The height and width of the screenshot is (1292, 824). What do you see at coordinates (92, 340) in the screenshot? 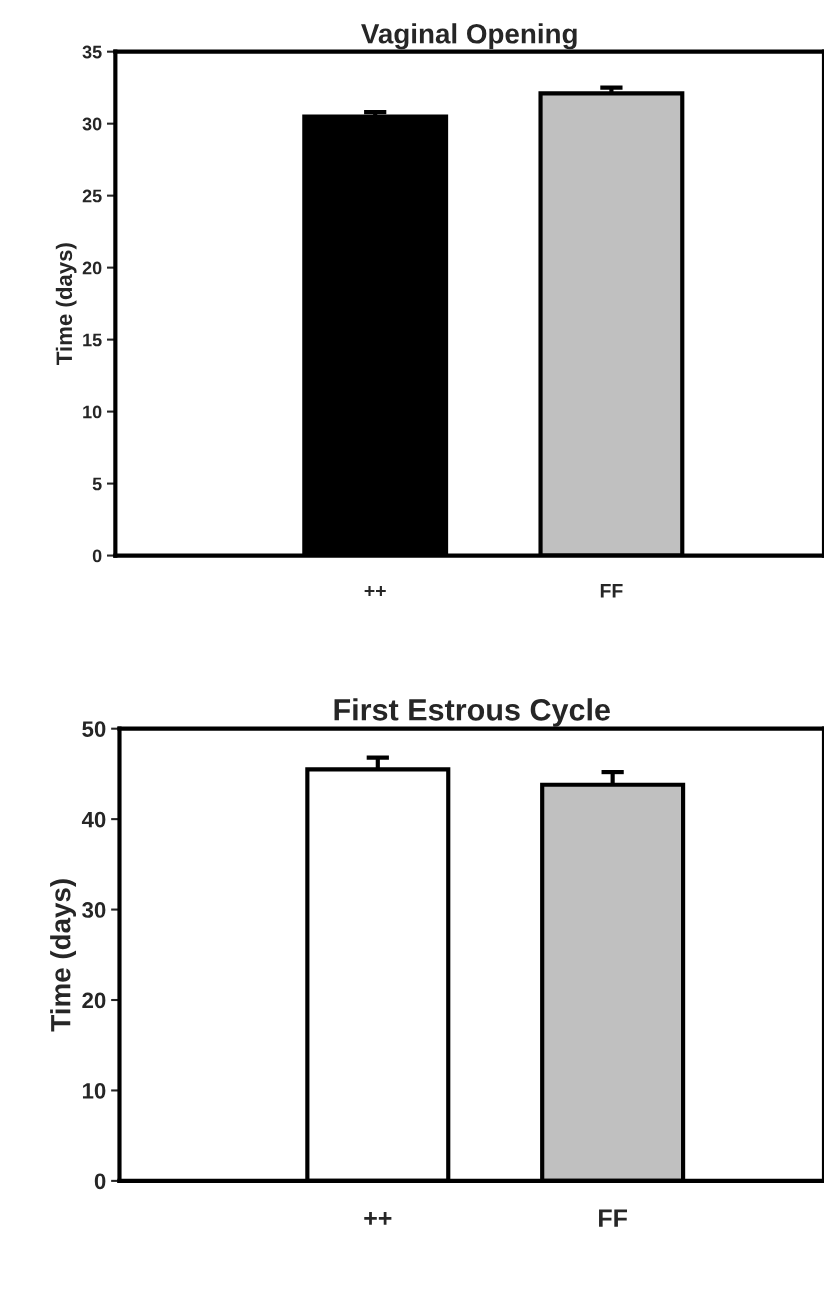
I see `y-tick-label: 15` at bounding box center [92, 340].